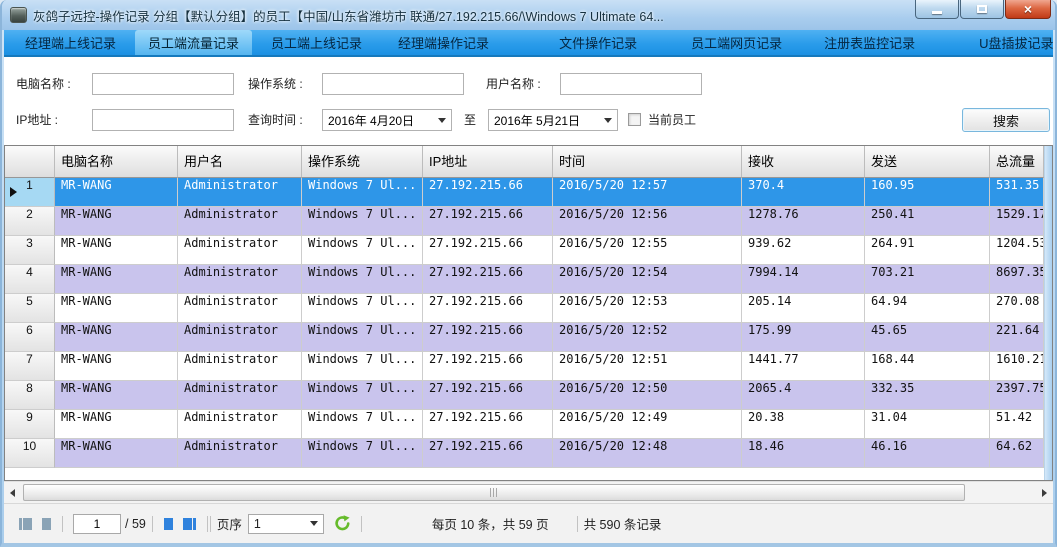 This screenshot has width=1057, height=547. What do you see at coordinates (12, 492) in the screenshot?
I see `scroll-left-button` at bounding box center [12, 492].